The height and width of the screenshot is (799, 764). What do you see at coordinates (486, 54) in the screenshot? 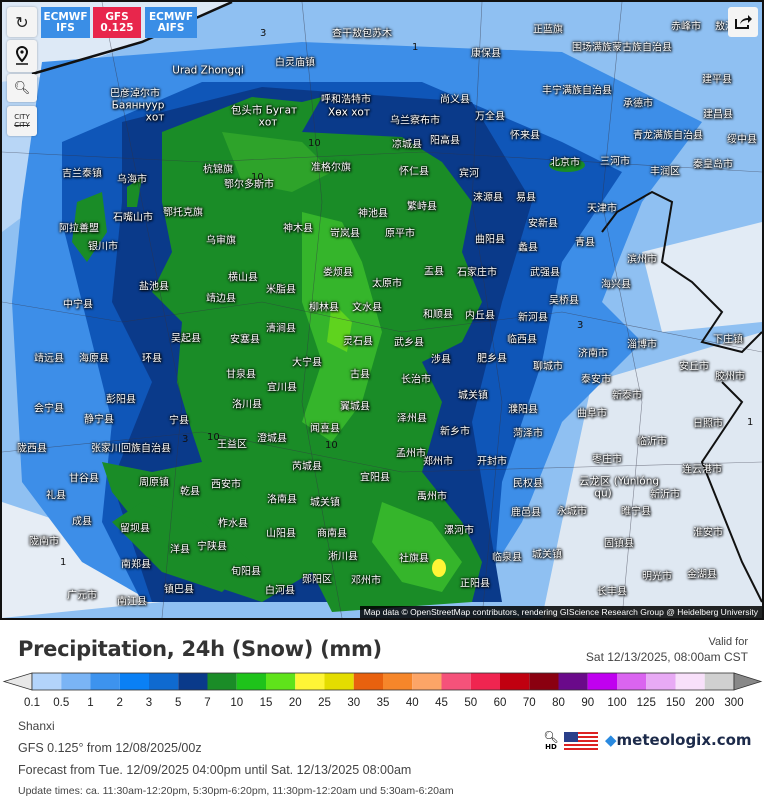
I see `city-label: 康保县` at bounding box center [486, 54].